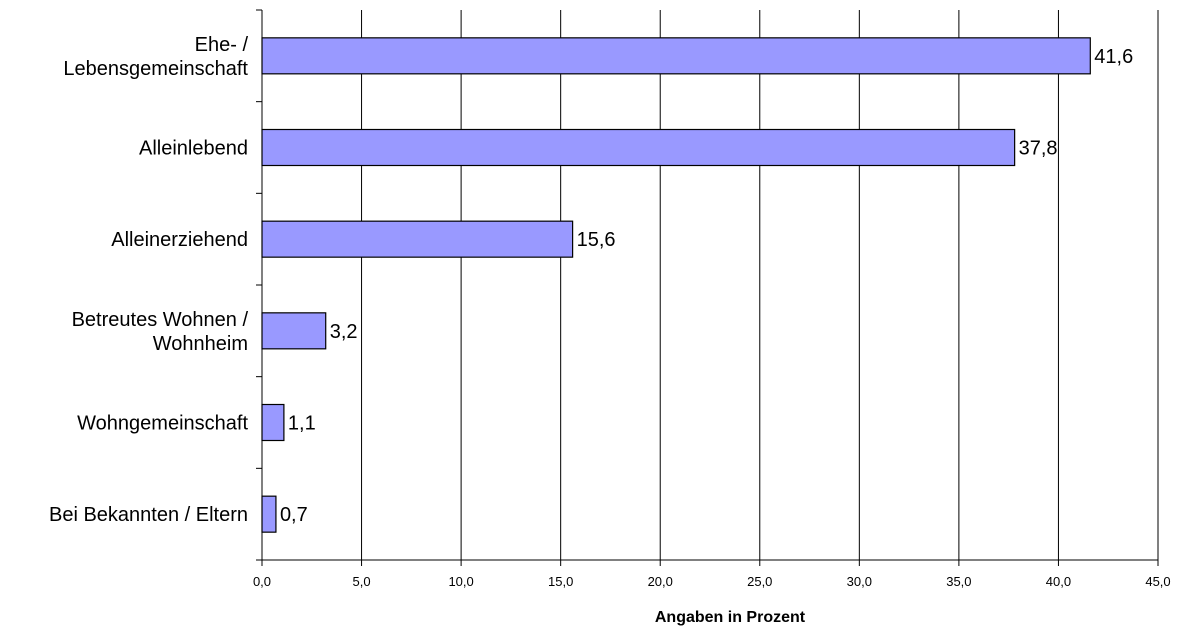 Image resolution: width=1182 pixels, height=628 pixels. Describe the element at coordinates (160, 320) in the screenshot. I see `category-label-line: Betreutes Wohnen /` at that location.